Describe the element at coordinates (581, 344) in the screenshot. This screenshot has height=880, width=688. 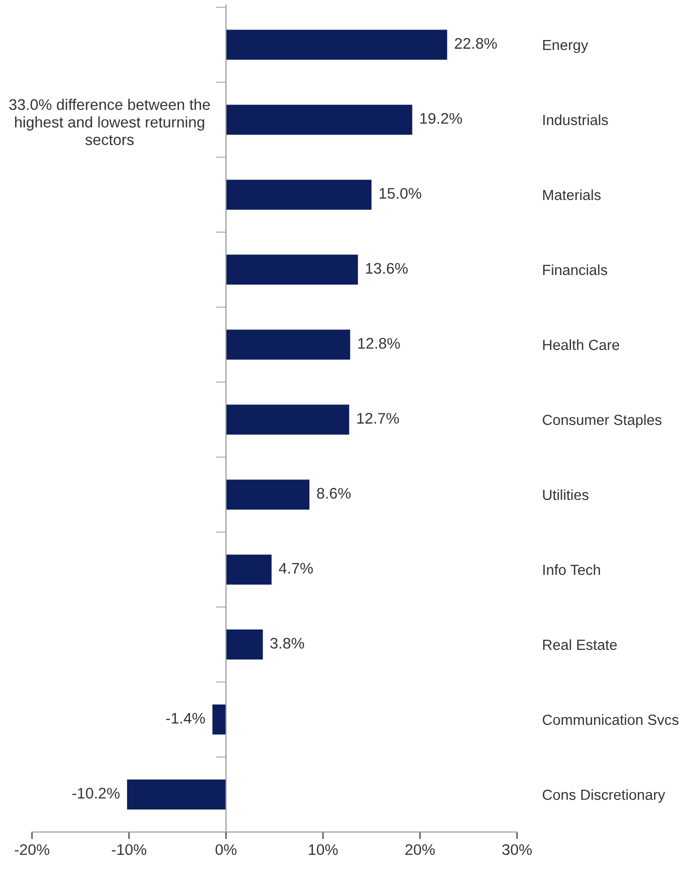
I see `y-tick-label: Health Care` at that location.